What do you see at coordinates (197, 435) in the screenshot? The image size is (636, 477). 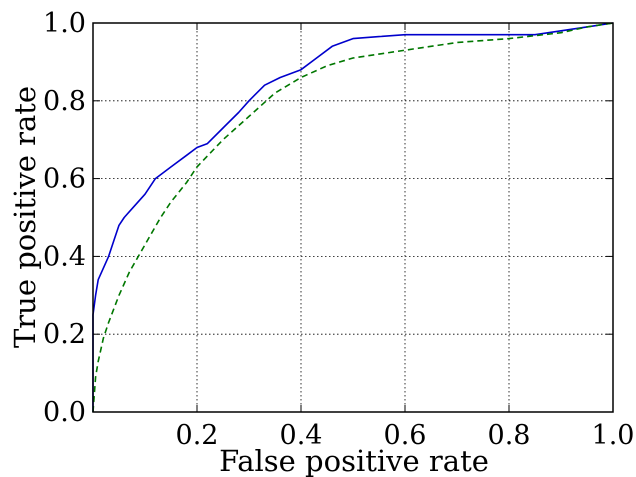 I see `x-tick-label: 0.2` at bounding box center [197, 435].